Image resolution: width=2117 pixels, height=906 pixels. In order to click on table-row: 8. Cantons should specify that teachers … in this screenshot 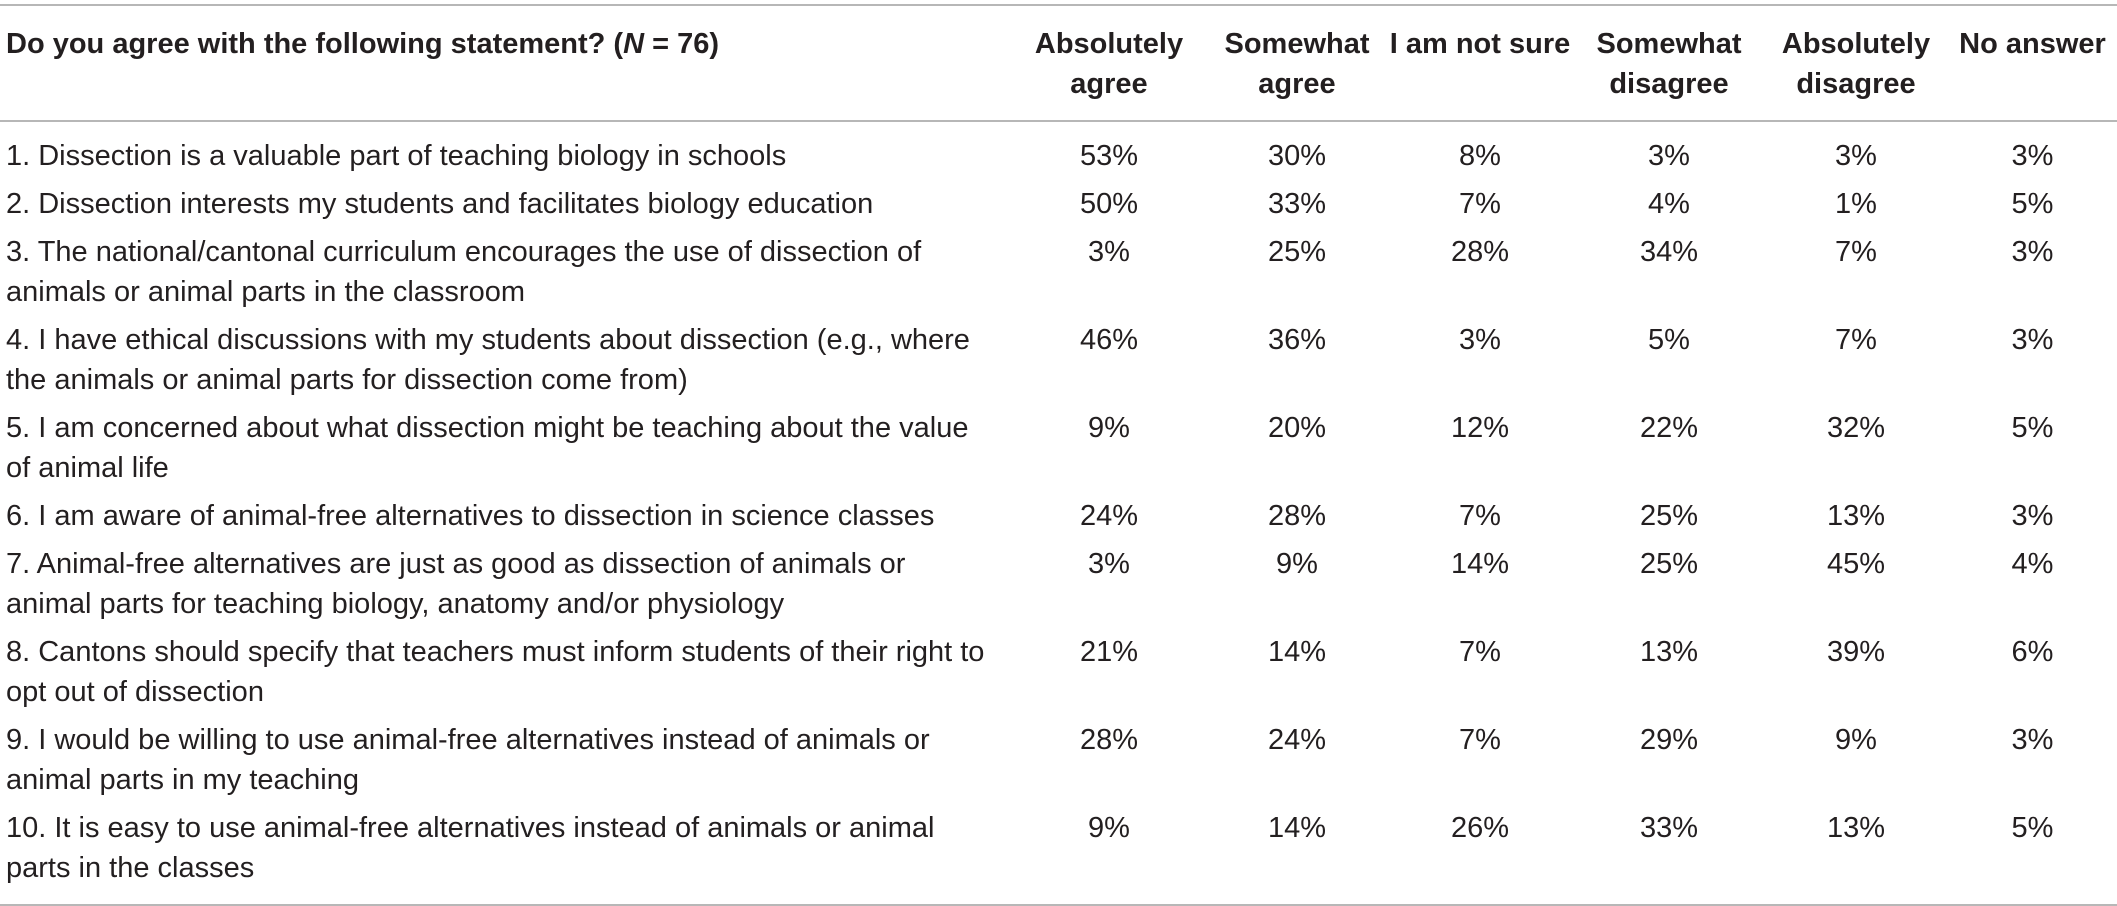, I will do `click(1058, 671)`.